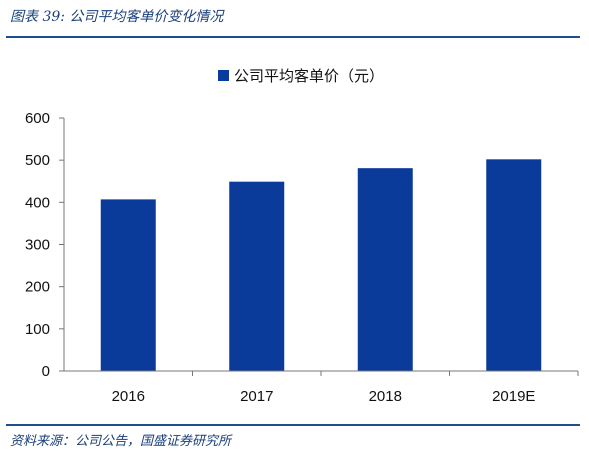 This screenshot has width=589, height=454. What do you see at coordinates (37, 118) in the screenshot?
I see `y-tick-label: 600` at bounding box center [37, 118].